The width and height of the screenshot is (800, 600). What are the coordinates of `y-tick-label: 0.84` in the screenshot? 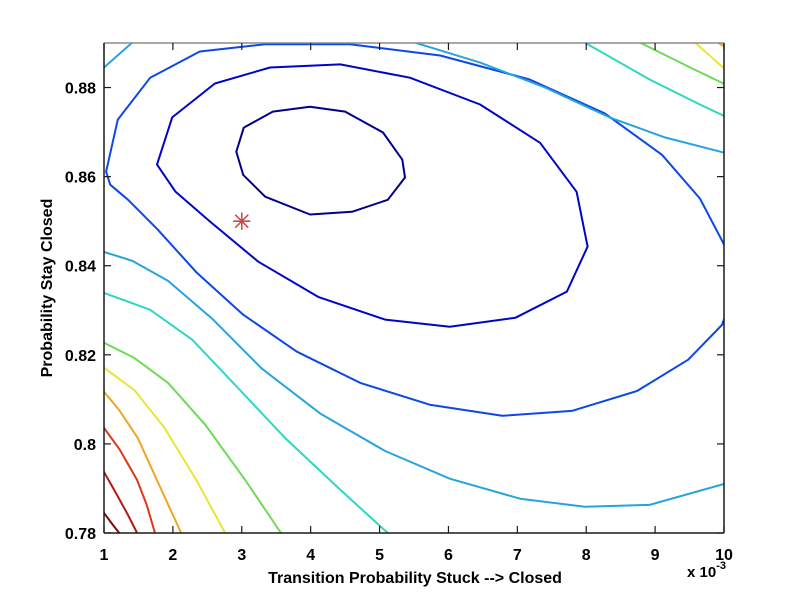 It's located at (80, 267).